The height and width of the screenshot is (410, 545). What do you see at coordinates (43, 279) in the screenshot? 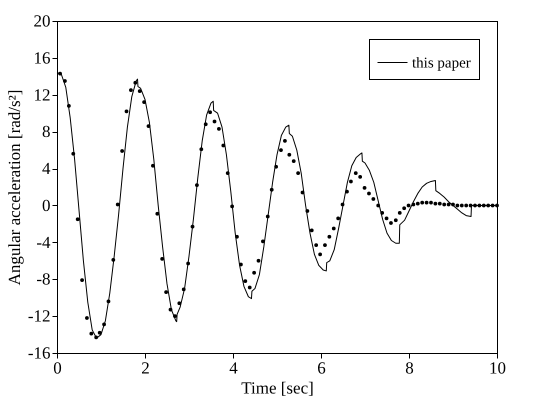
I see `y-tick-label: -8` at bounding box center [43, 279].